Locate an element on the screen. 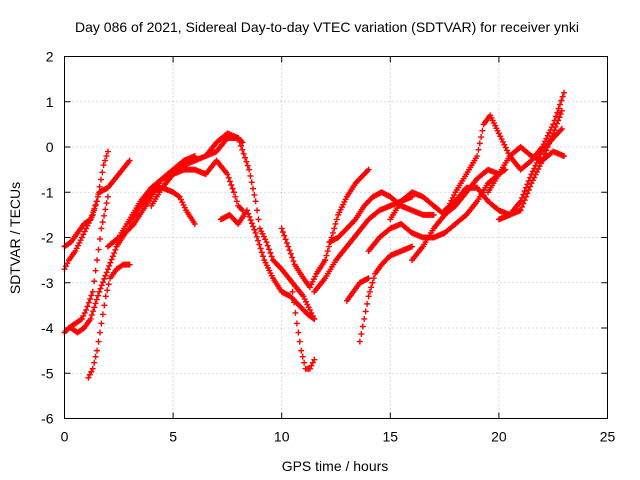 The width and height of the screenshot is (640, 480). y-tick-label: 1 is located at coordinates (50, 102).